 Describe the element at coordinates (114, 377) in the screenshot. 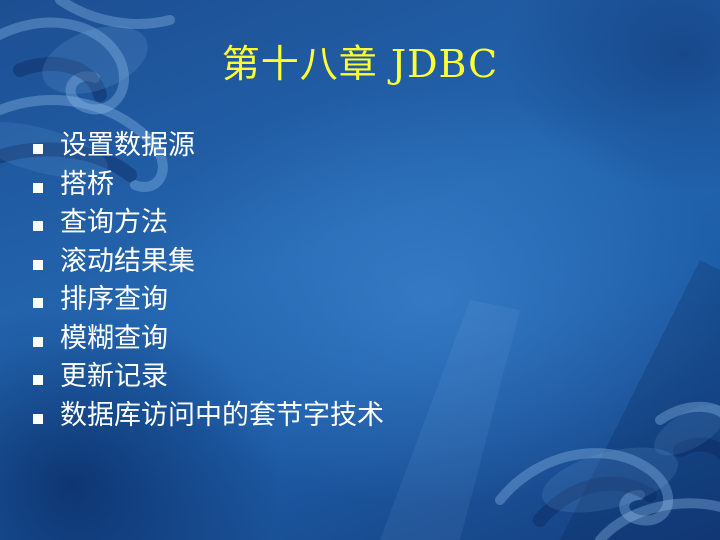

I see `list-item-text: 更新记录` at that location.